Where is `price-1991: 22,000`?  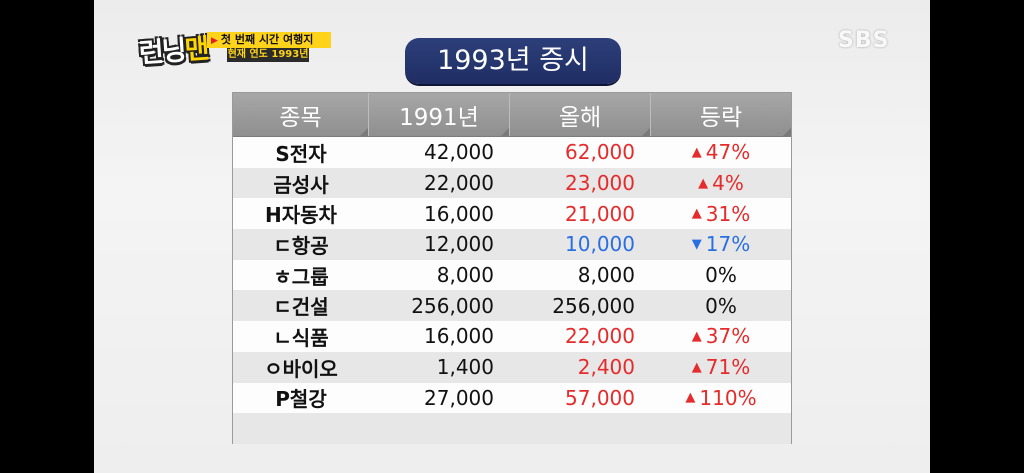
price-1991: 22,000 is located at coordinates (459, 183).